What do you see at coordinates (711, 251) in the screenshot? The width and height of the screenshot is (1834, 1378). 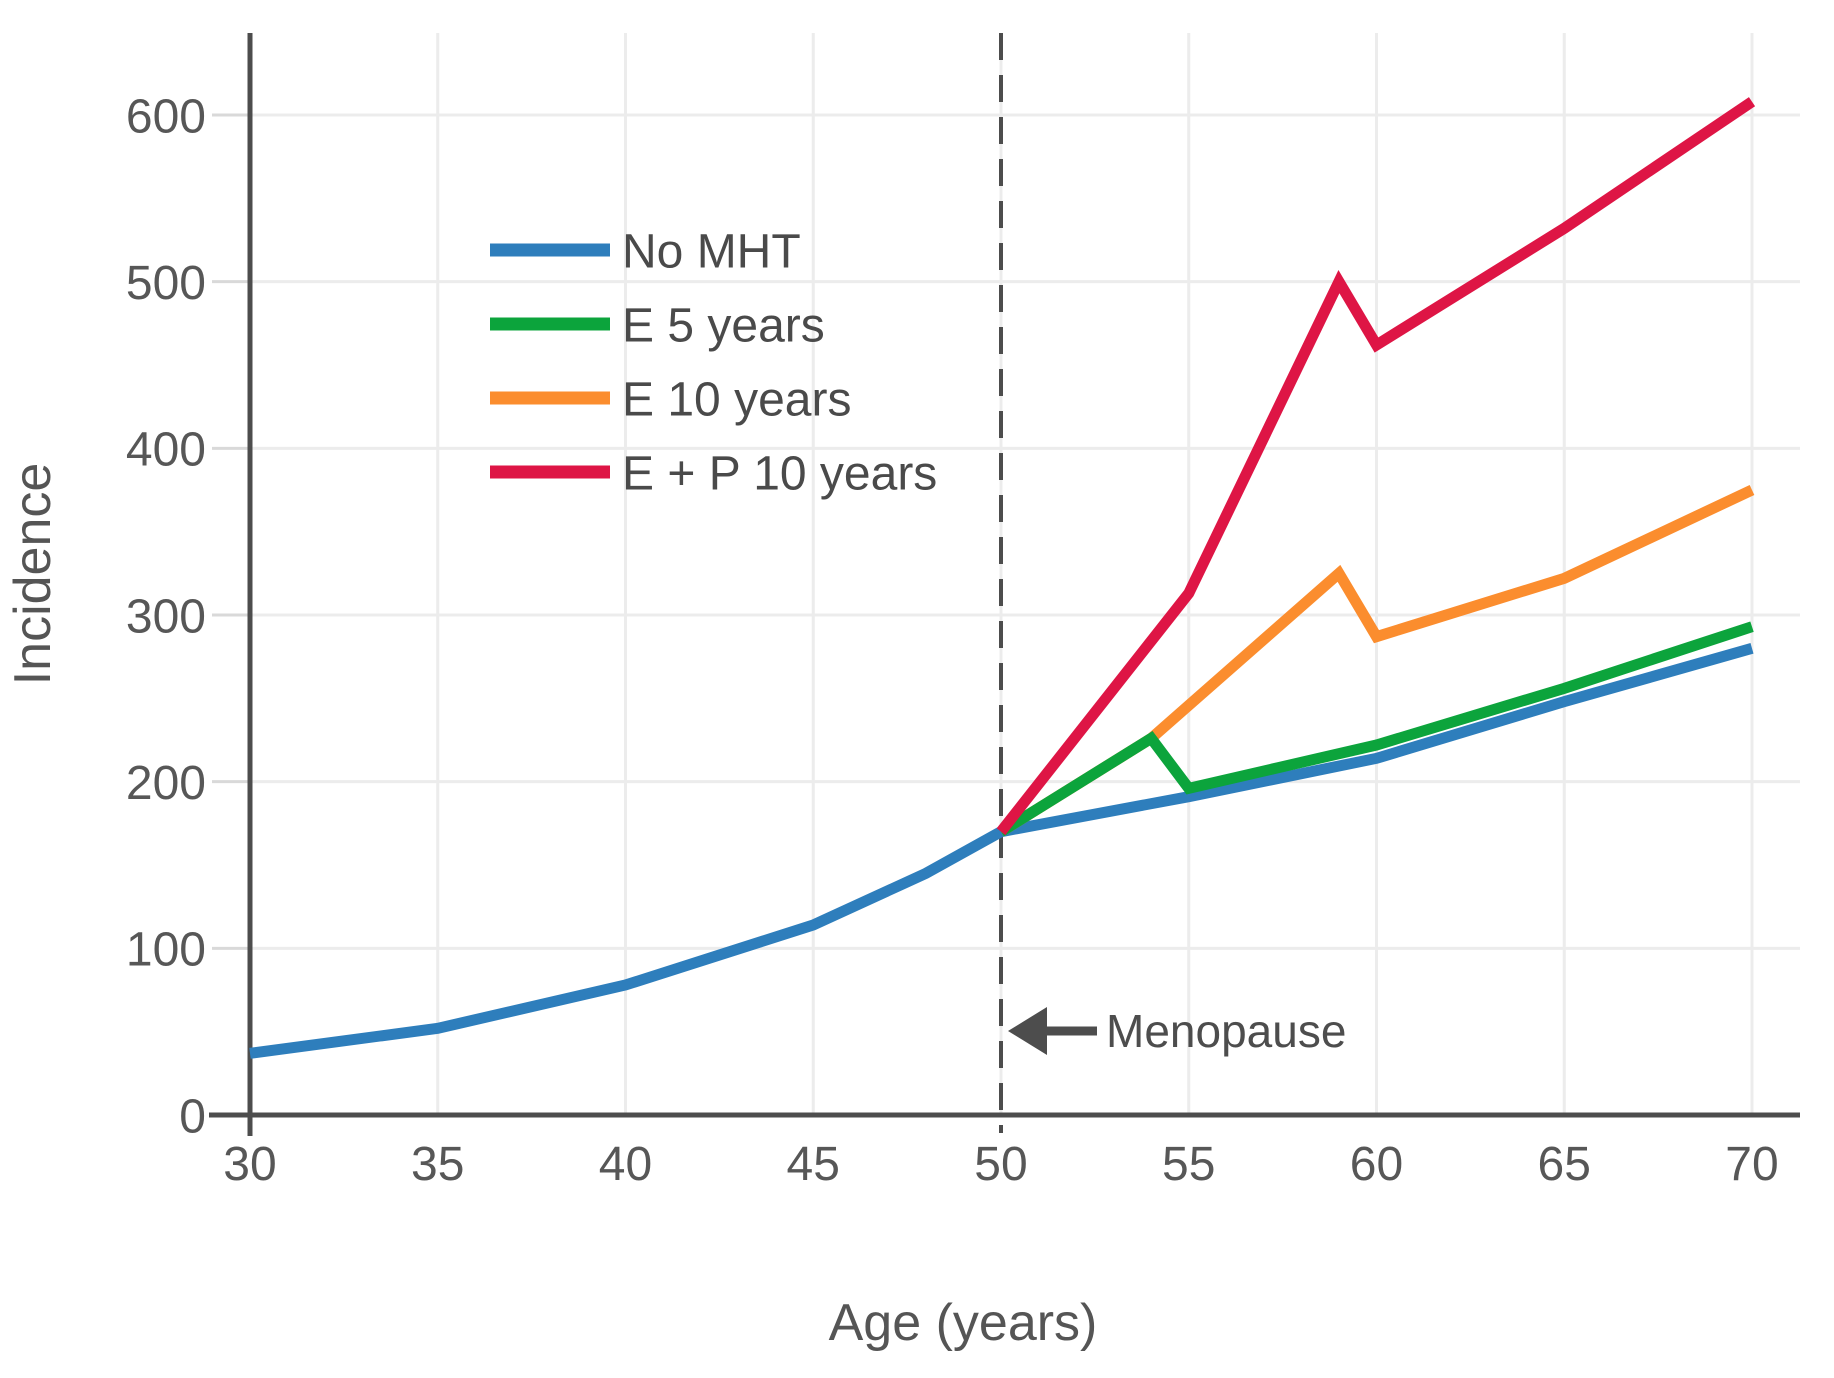 I see `legend-label-1: No MHT` at bounding box center [711, 251].